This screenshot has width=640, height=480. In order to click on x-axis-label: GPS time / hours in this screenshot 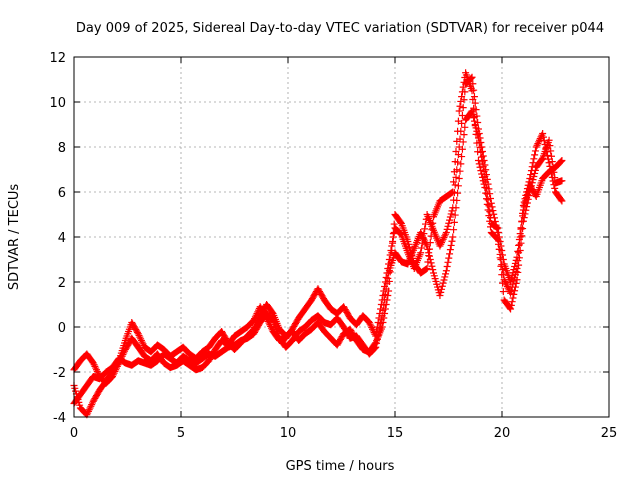, I will do `click(340, 466)`.